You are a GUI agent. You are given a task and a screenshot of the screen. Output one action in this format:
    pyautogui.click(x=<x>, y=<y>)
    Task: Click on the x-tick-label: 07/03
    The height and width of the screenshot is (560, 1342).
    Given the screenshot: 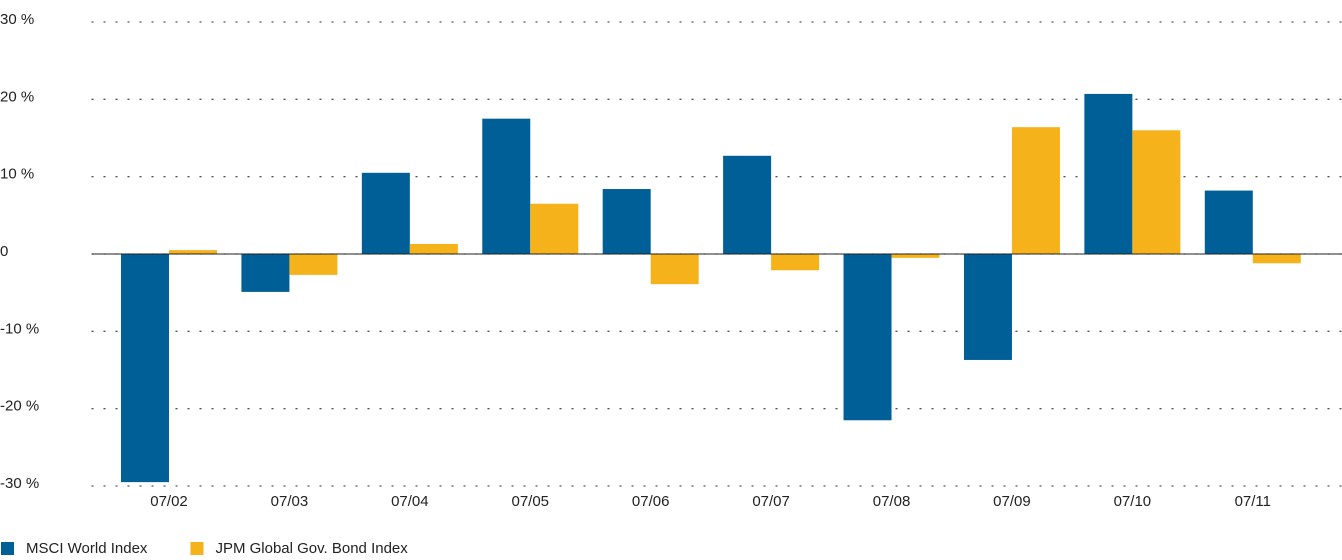 What is the action you would take?
    pyautogui.click(x=290, y=501)
    